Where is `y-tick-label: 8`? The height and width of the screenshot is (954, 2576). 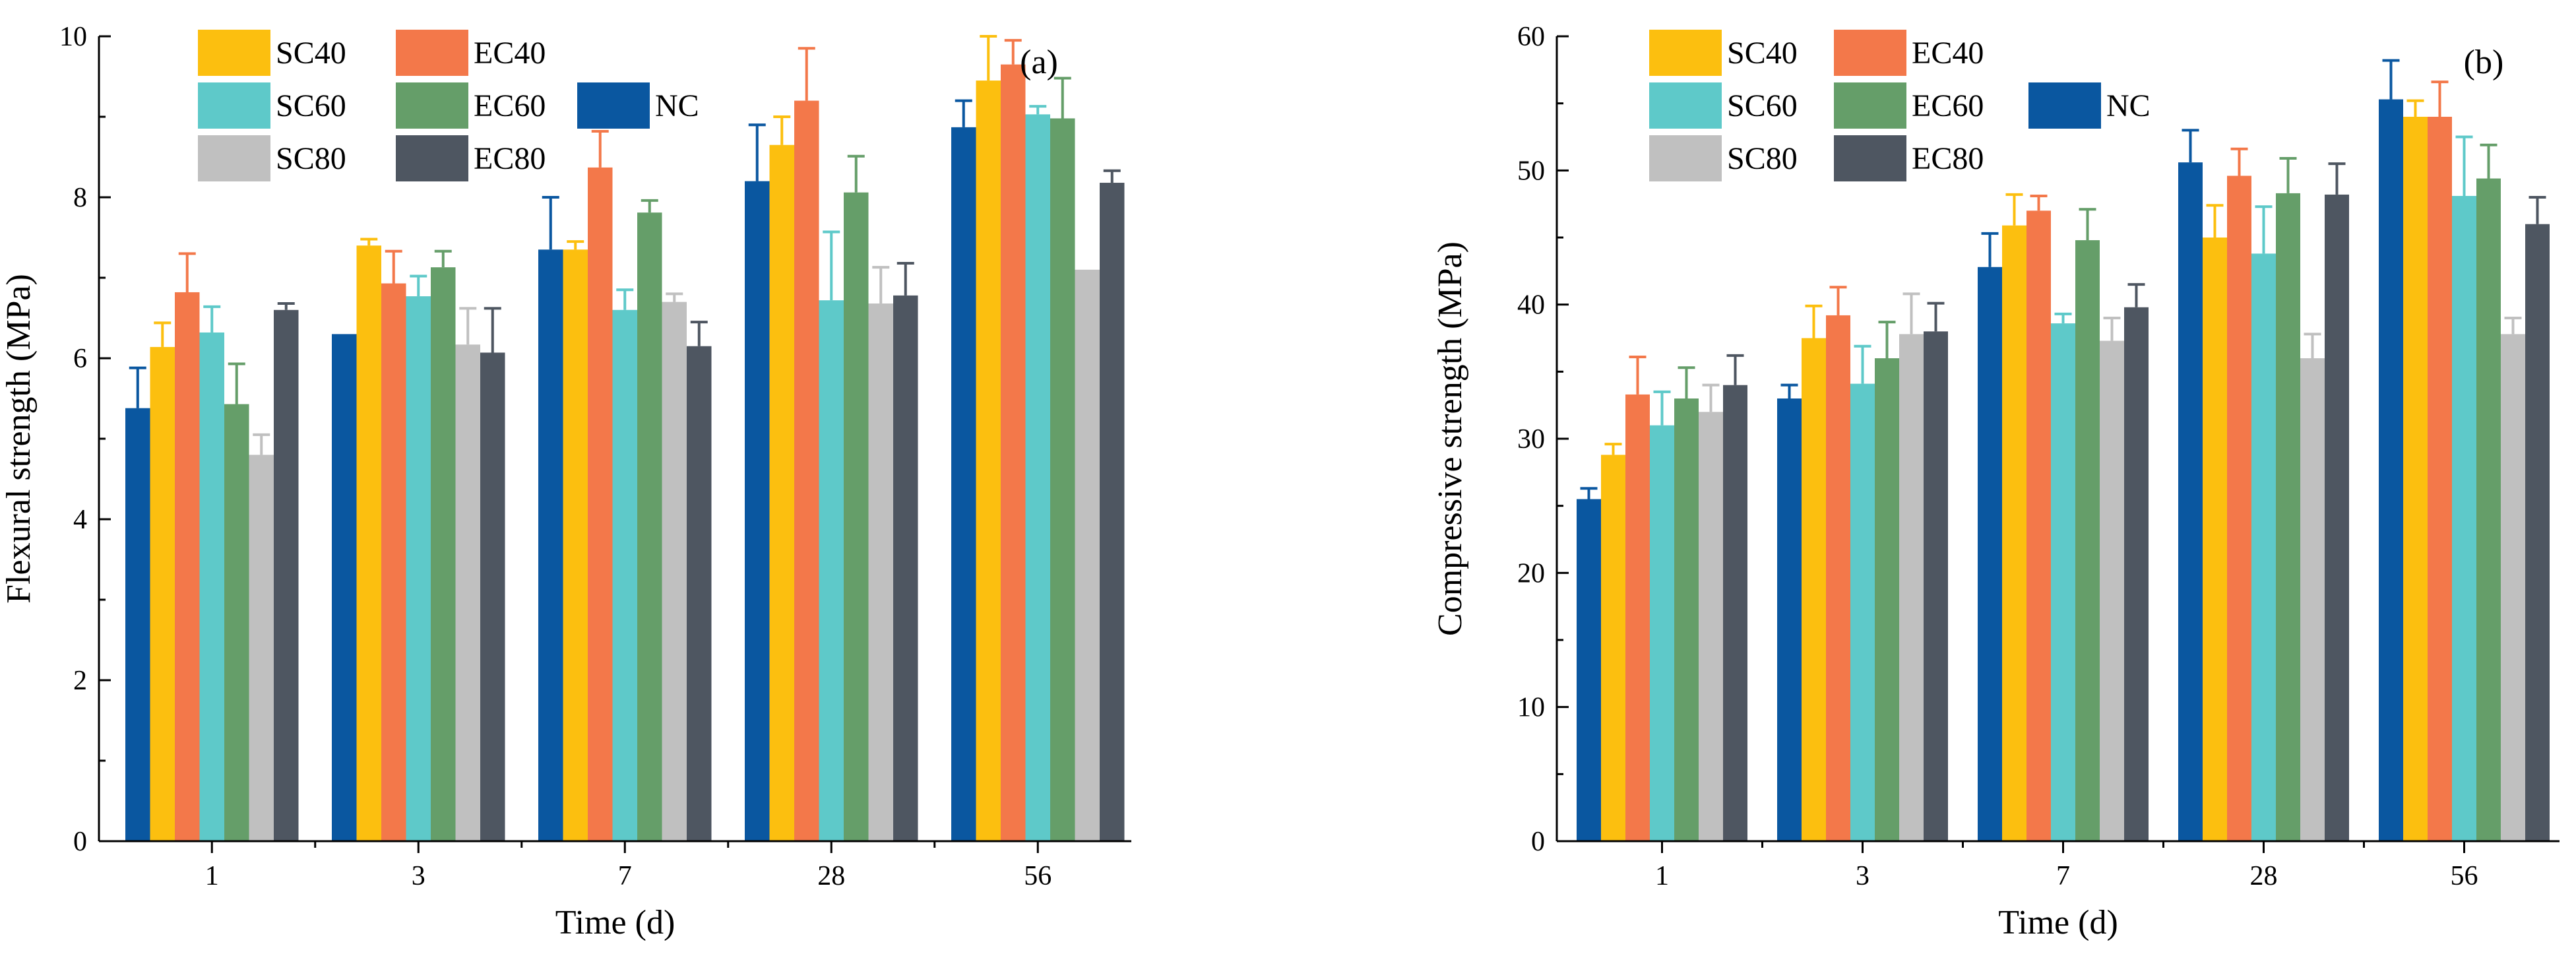
y-tick-label: 8 is located at coordinates (80, 198).